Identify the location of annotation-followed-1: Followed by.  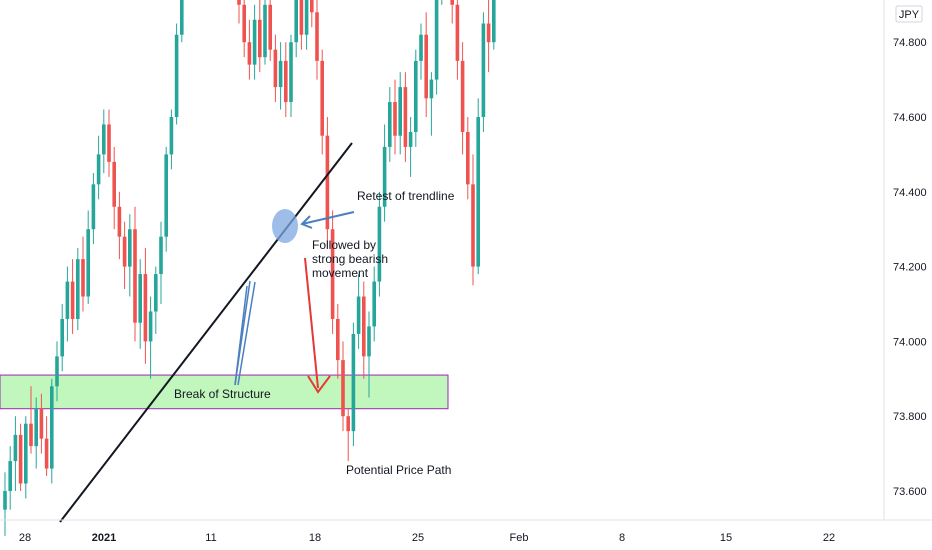
(344, 245).